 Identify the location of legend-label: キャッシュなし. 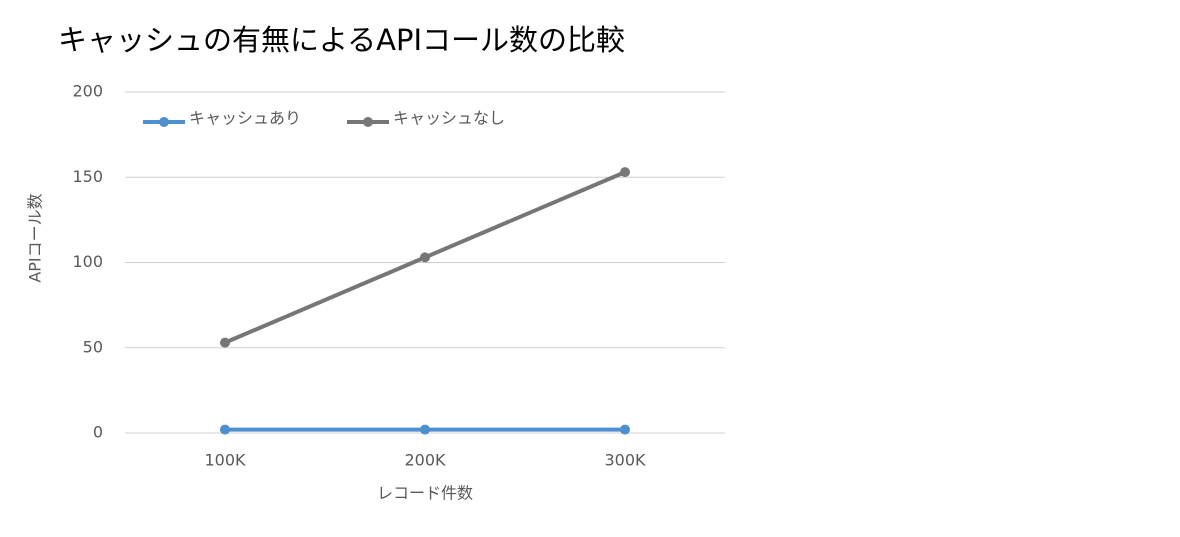
(449, 118).